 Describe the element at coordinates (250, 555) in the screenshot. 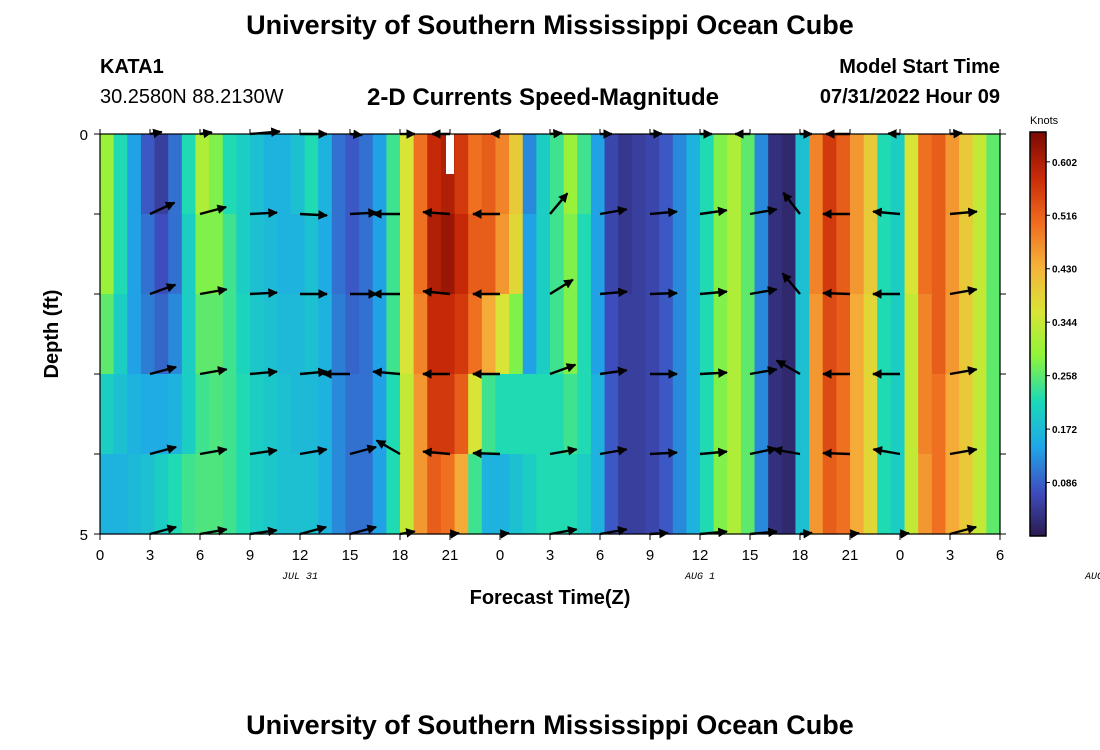

I see `x-tick-label: 9` at that location.